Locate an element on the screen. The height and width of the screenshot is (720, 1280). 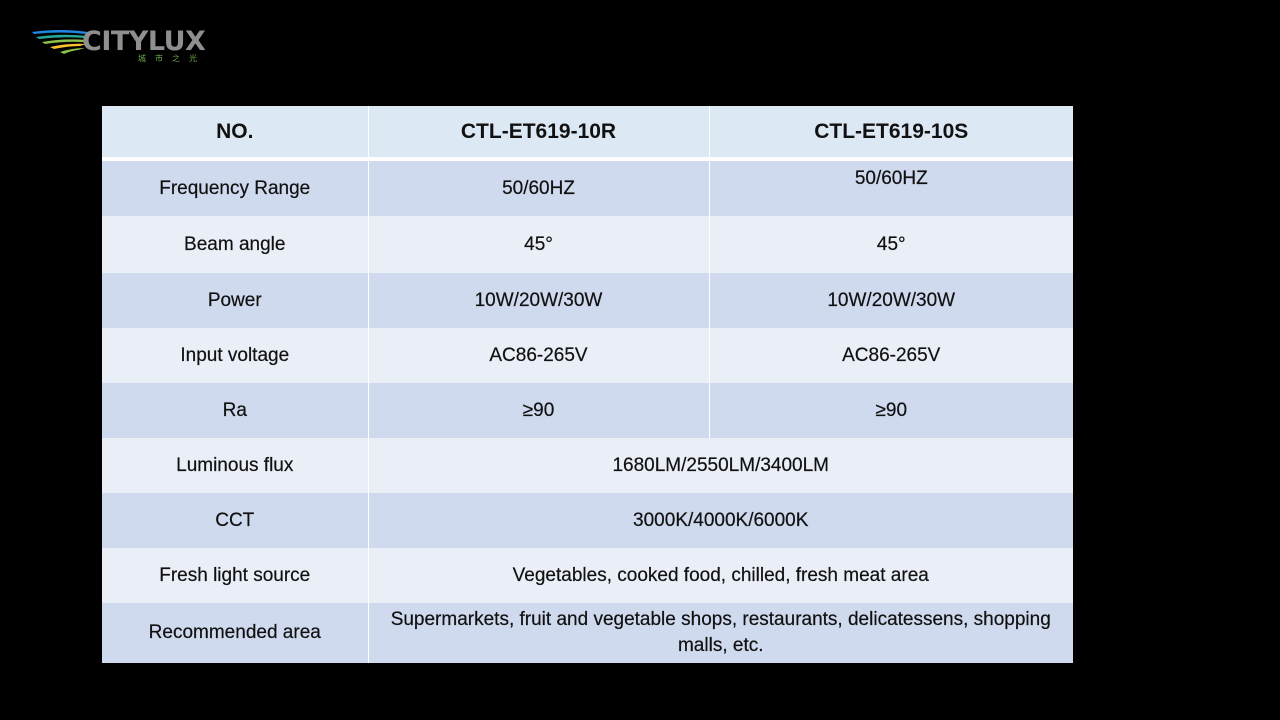
table-row-ra: Ra ≥90 ≥90 is located at coordinates (587, 410).